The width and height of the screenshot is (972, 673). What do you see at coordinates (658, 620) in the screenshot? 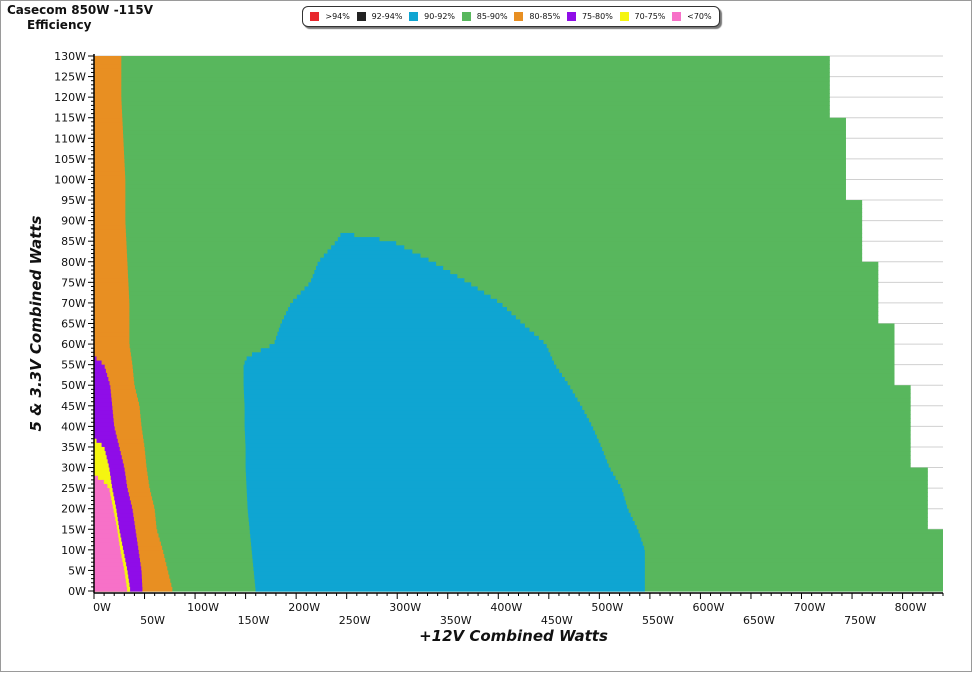
I see `x-tick-label: 550W` at bounding box center [658, 620].